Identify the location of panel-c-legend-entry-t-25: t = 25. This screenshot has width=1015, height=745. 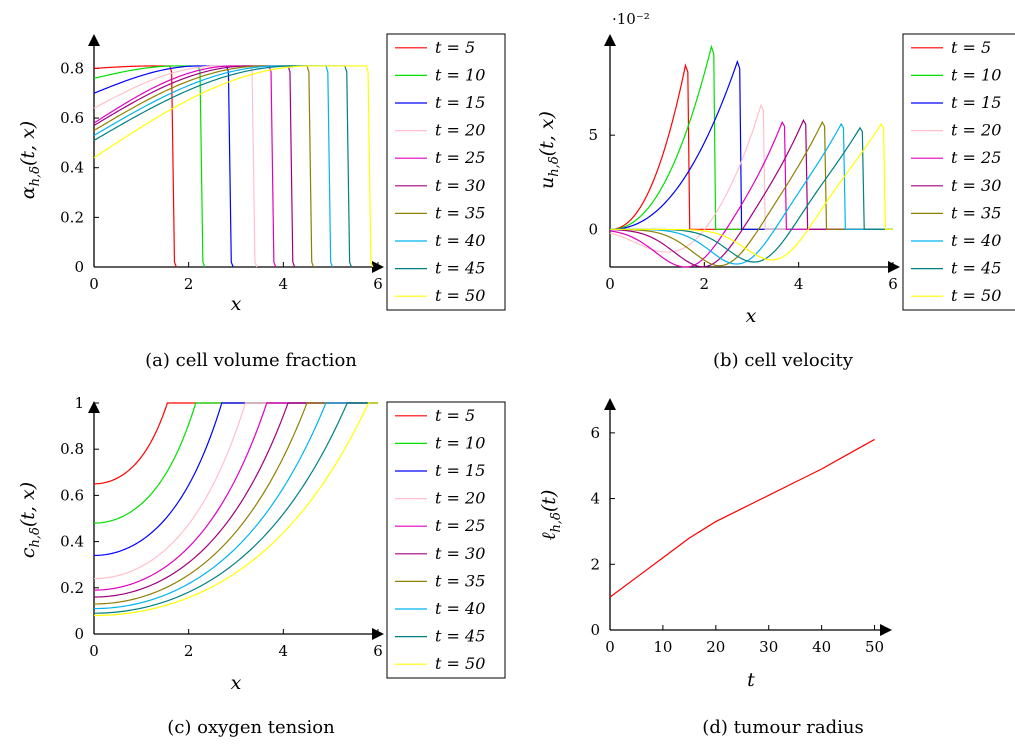
(460, 525).